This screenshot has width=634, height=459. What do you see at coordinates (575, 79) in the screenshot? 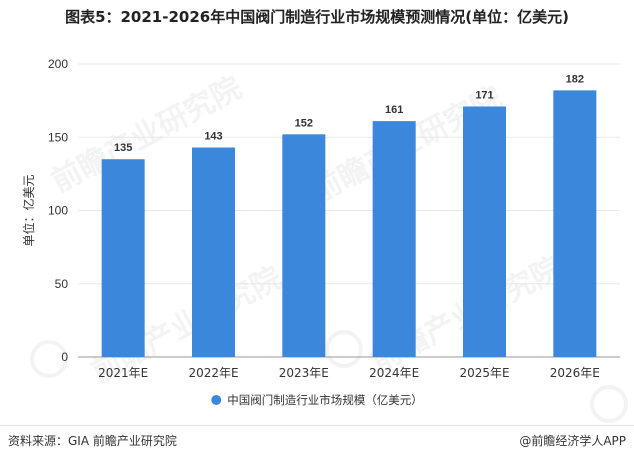
I see `data-label: 182` at bounding box center [575, 79].